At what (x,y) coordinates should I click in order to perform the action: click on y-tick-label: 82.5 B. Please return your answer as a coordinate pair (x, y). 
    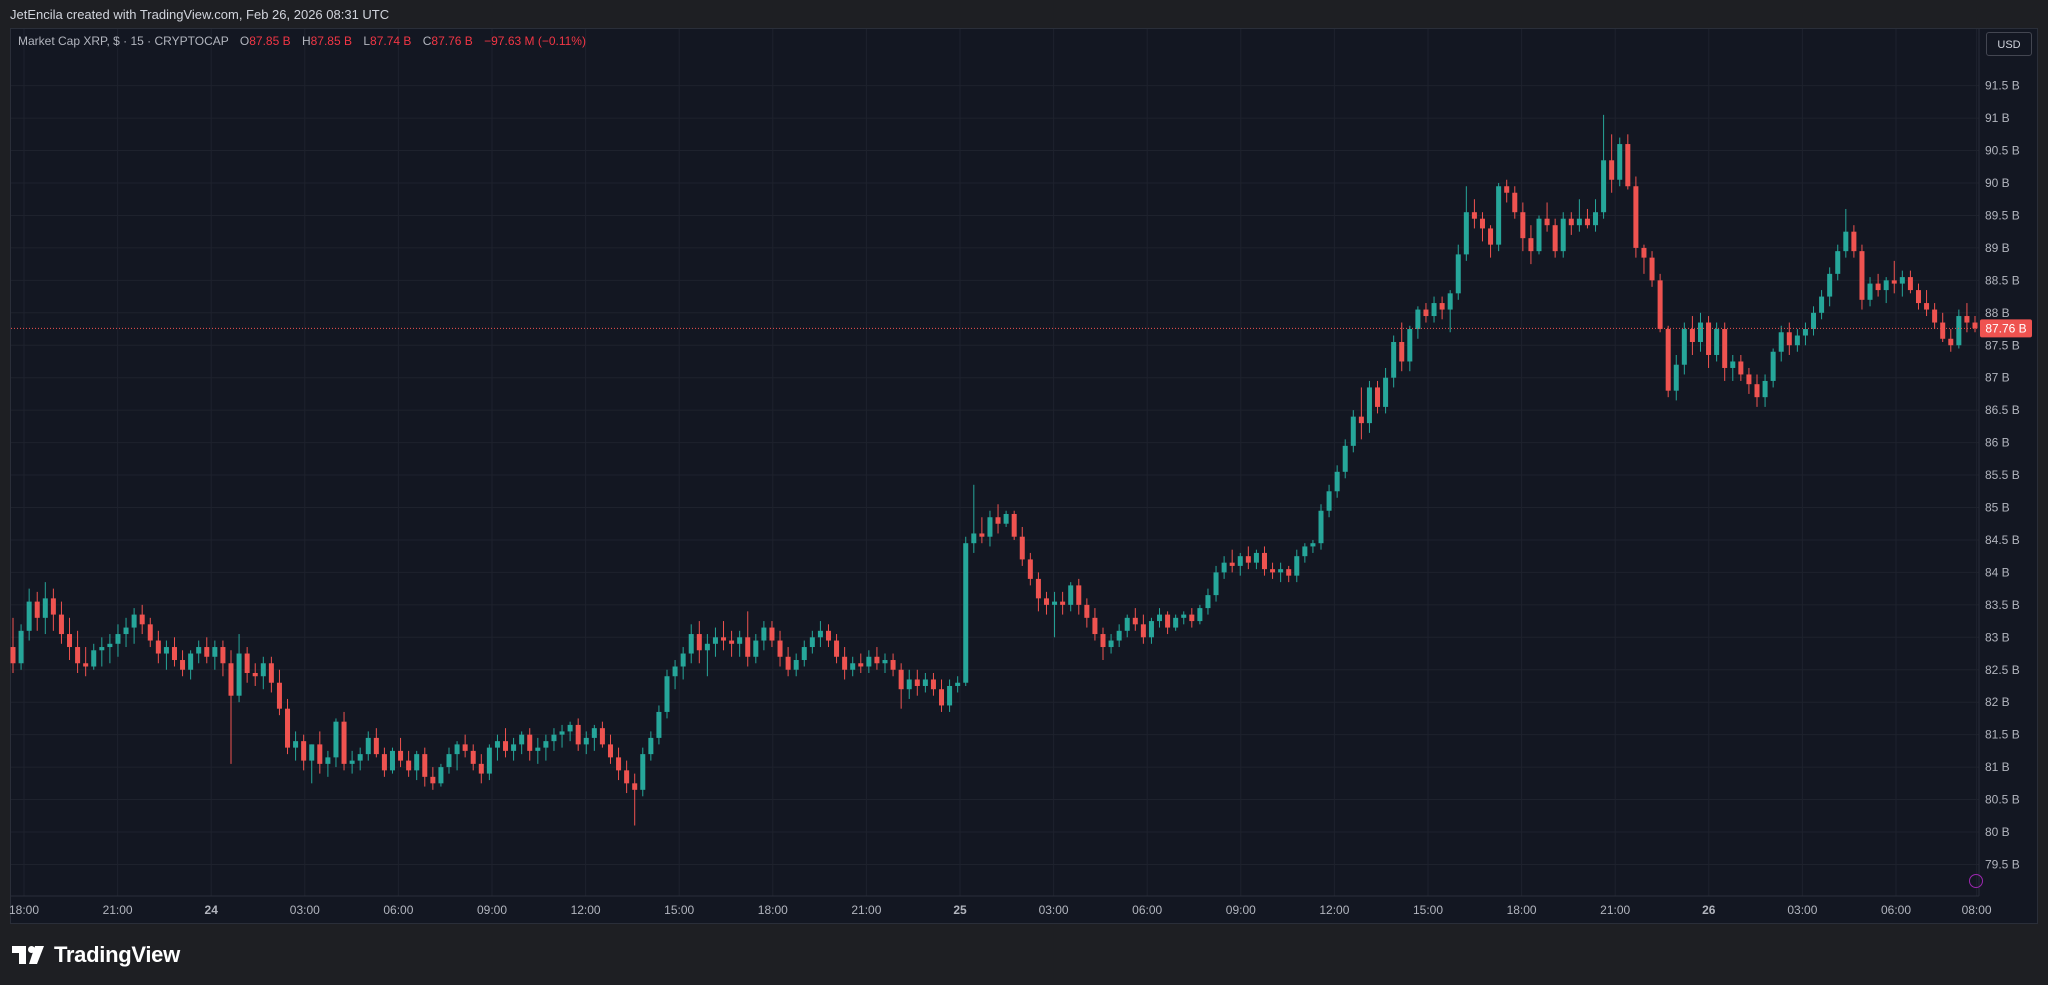
    Looking at the image, I should click on (2002, 670).